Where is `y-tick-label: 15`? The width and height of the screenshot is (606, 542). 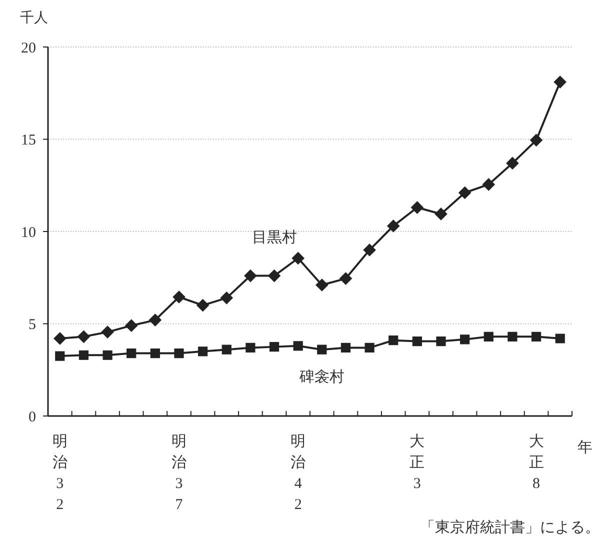
y-tick-label: 15 is located at coordinates (28, 140).